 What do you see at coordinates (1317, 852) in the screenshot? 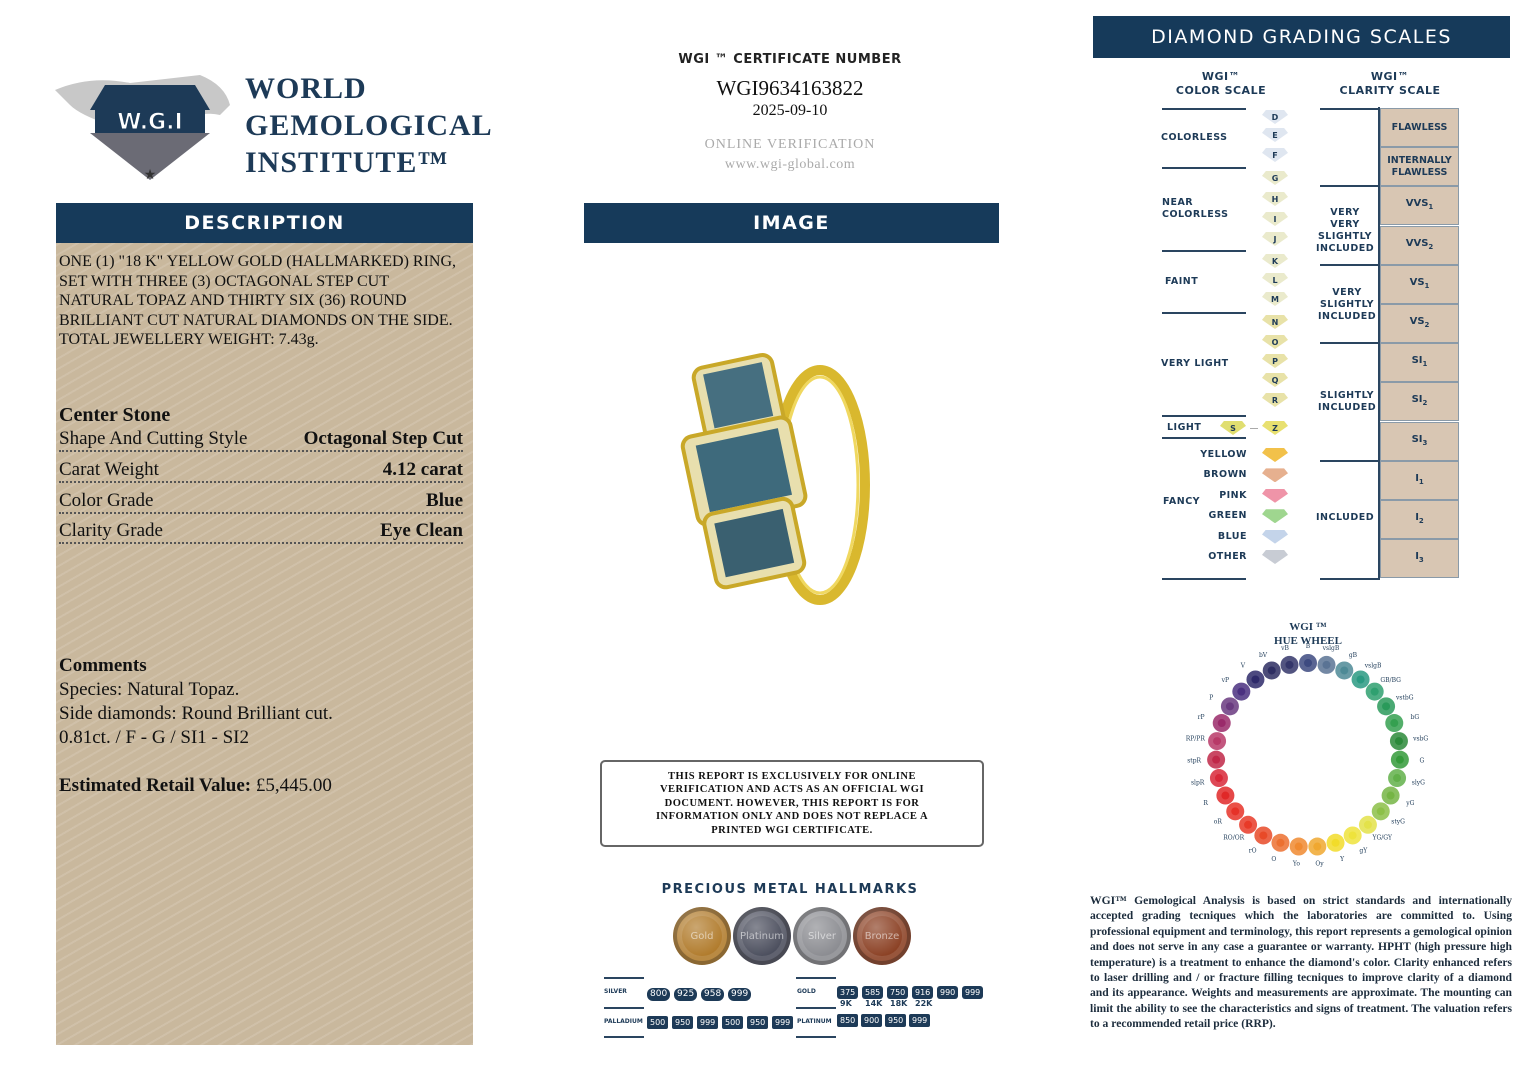
I see `hue-swatch: Oy` at bounding box center [1317, 852].